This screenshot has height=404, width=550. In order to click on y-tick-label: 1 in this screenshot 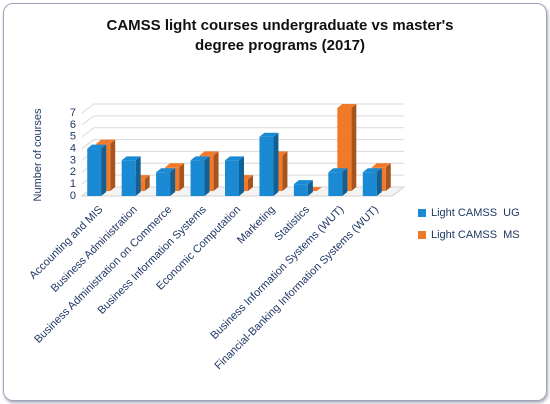, I will do `click(73, 184)`.